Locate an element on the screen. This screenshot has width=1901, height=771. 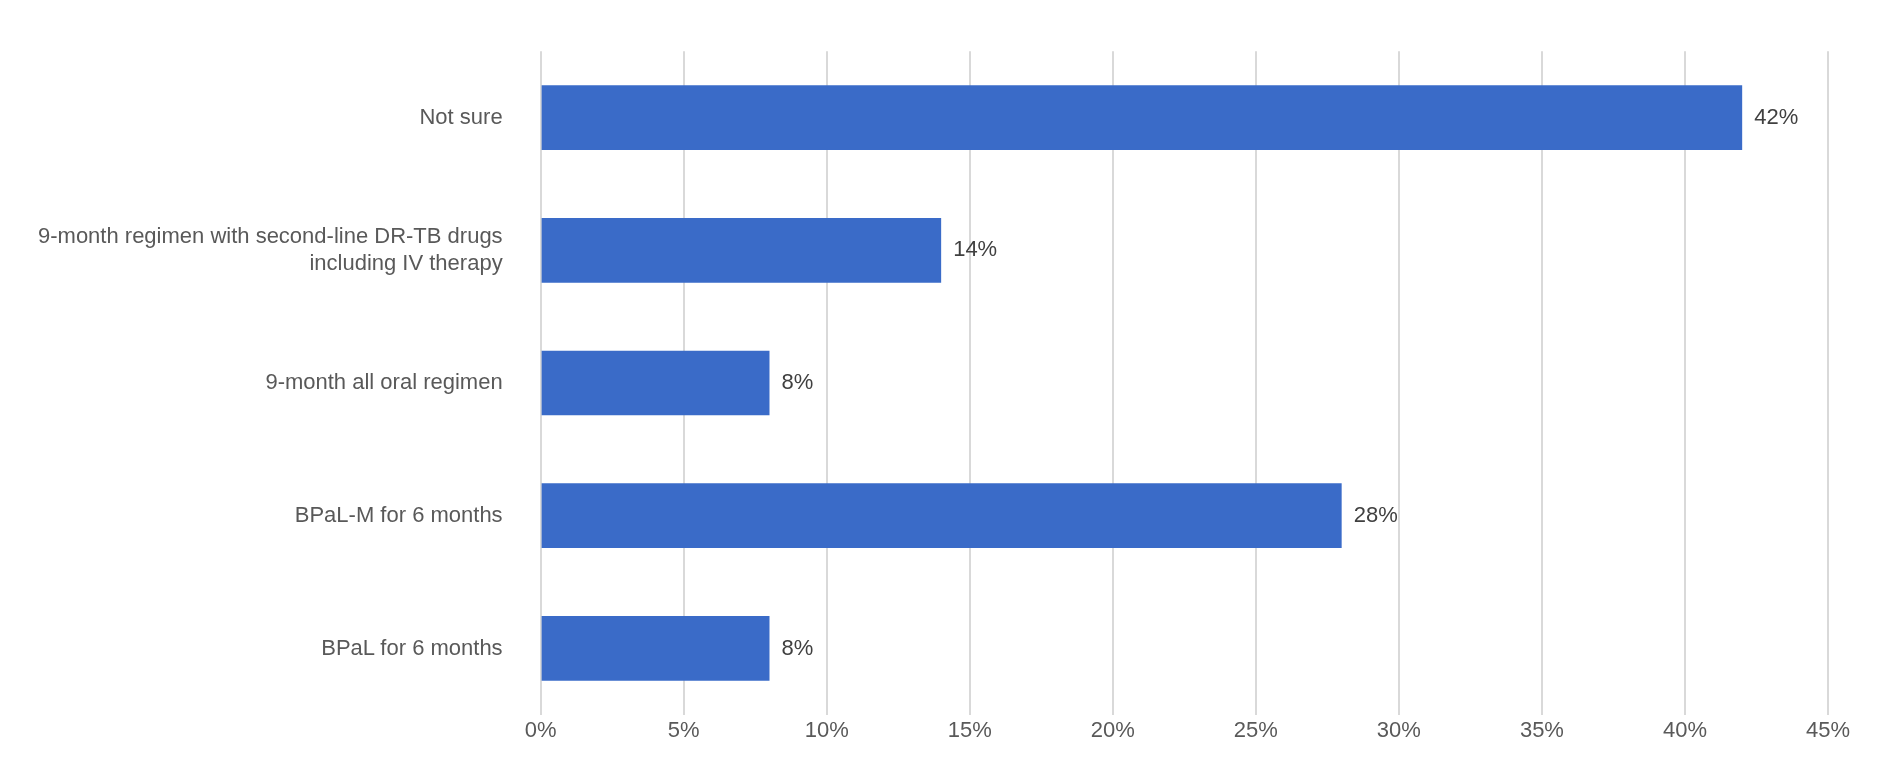
x-tick-label: 15% is located at coordinates (969, 730).